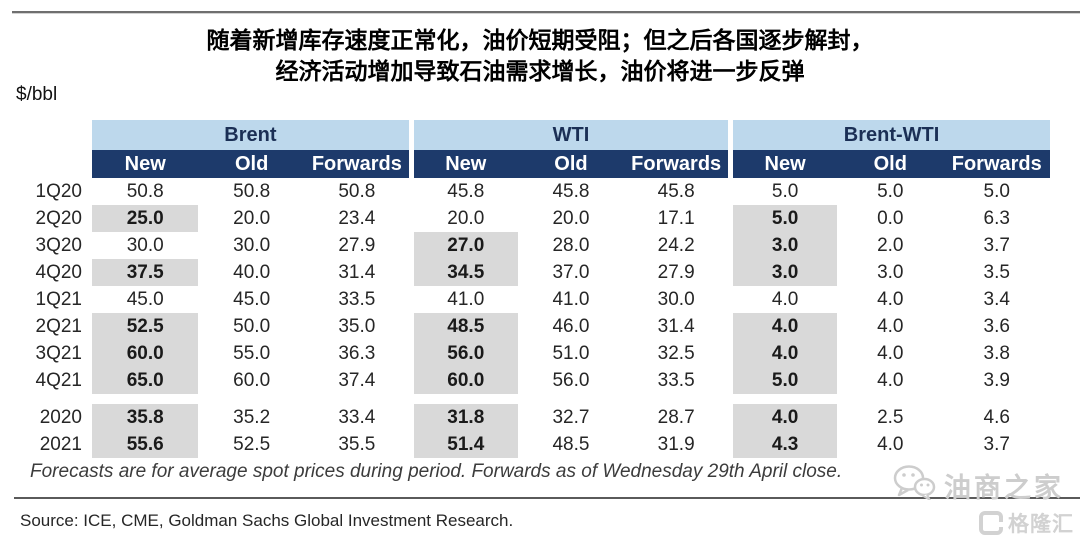 This screenshot has width=1080, height=548. What do you see at coordinates (56, 299) in the screenshot?
I see `row-label: 1Q21` at bounding box center [56, 299].